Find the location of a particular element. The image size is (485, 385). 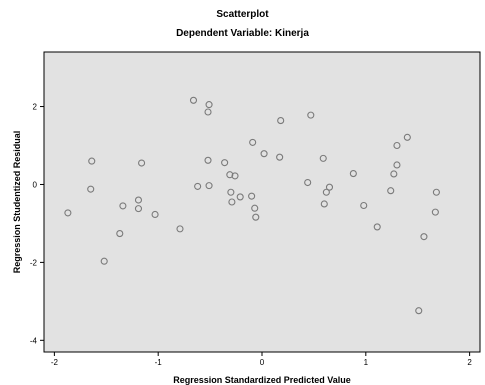

x-axis-label: Regression Standardized Predicted Value is located at coordinates (262, 380).